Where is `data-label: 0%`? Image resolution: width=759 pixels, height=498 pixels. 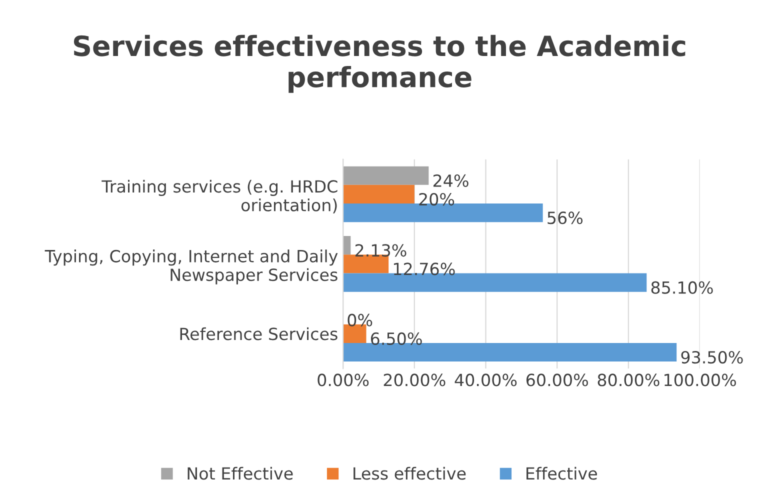 data-label: 0% is located at coordinates (360, 320).